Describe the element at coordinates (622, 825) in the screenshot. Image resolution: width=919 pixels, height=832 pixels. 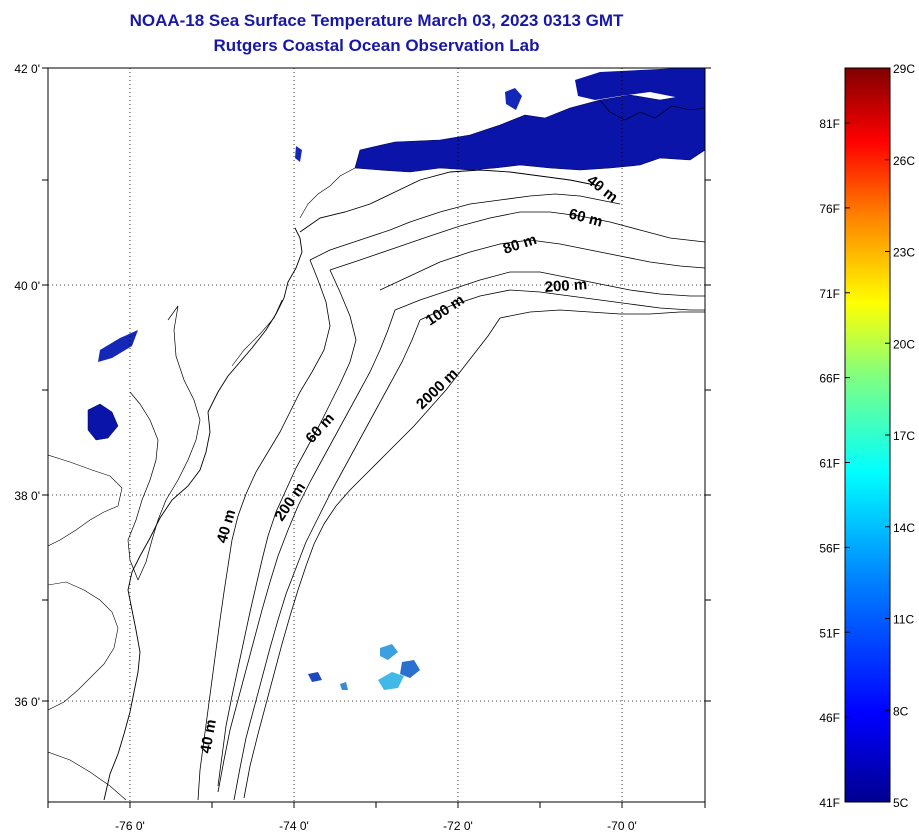
I see `lon-tick-label: -70 0'` at that location.